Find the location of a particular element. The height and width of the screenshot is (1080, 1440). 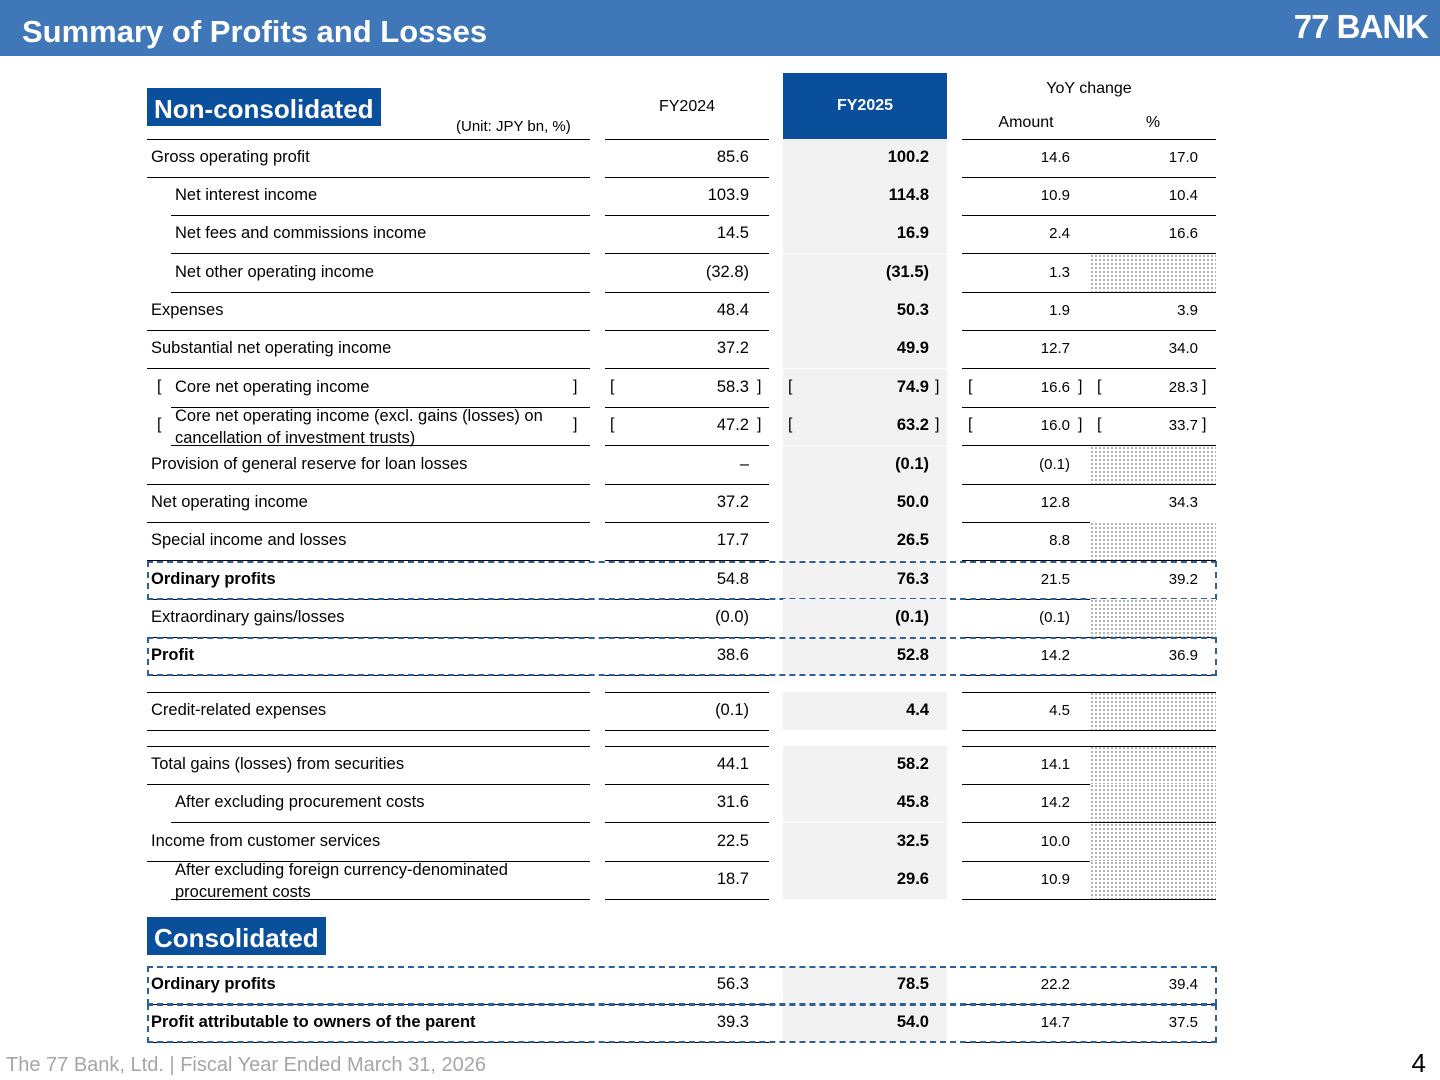

header-bar is located at coordinates (720, 28).